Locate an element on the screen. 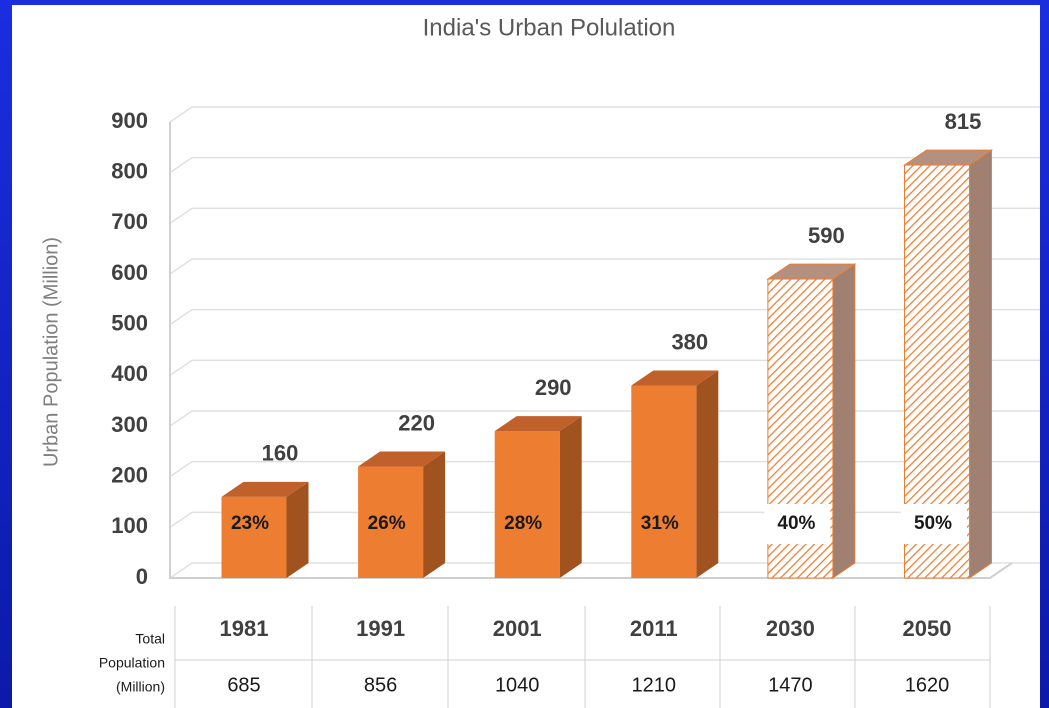 This screenshot has width=1049, height=708. share-label: 31% is located at coordinates (660, 523).